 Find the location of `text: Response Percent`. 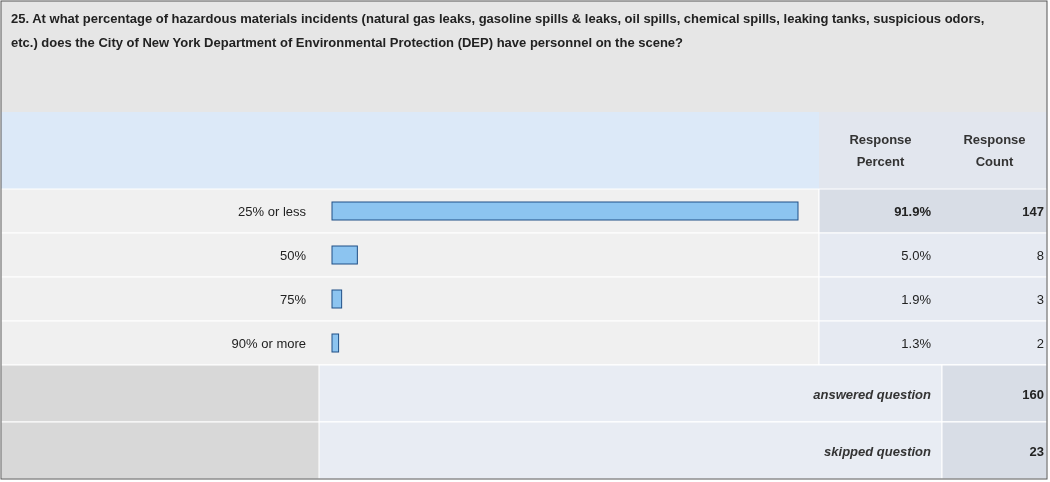

text: Response Percent is located at coordinates (880, 150).